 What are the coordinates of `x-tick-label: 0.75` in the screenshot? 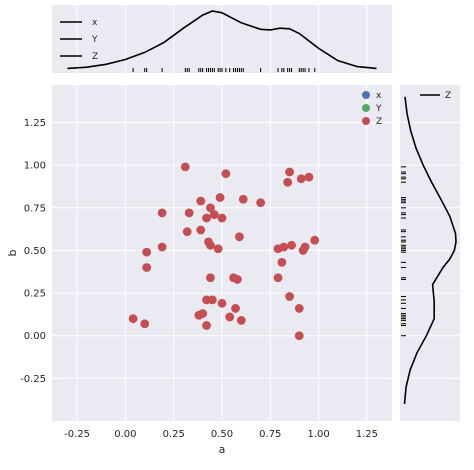 It's located at (270, 434).